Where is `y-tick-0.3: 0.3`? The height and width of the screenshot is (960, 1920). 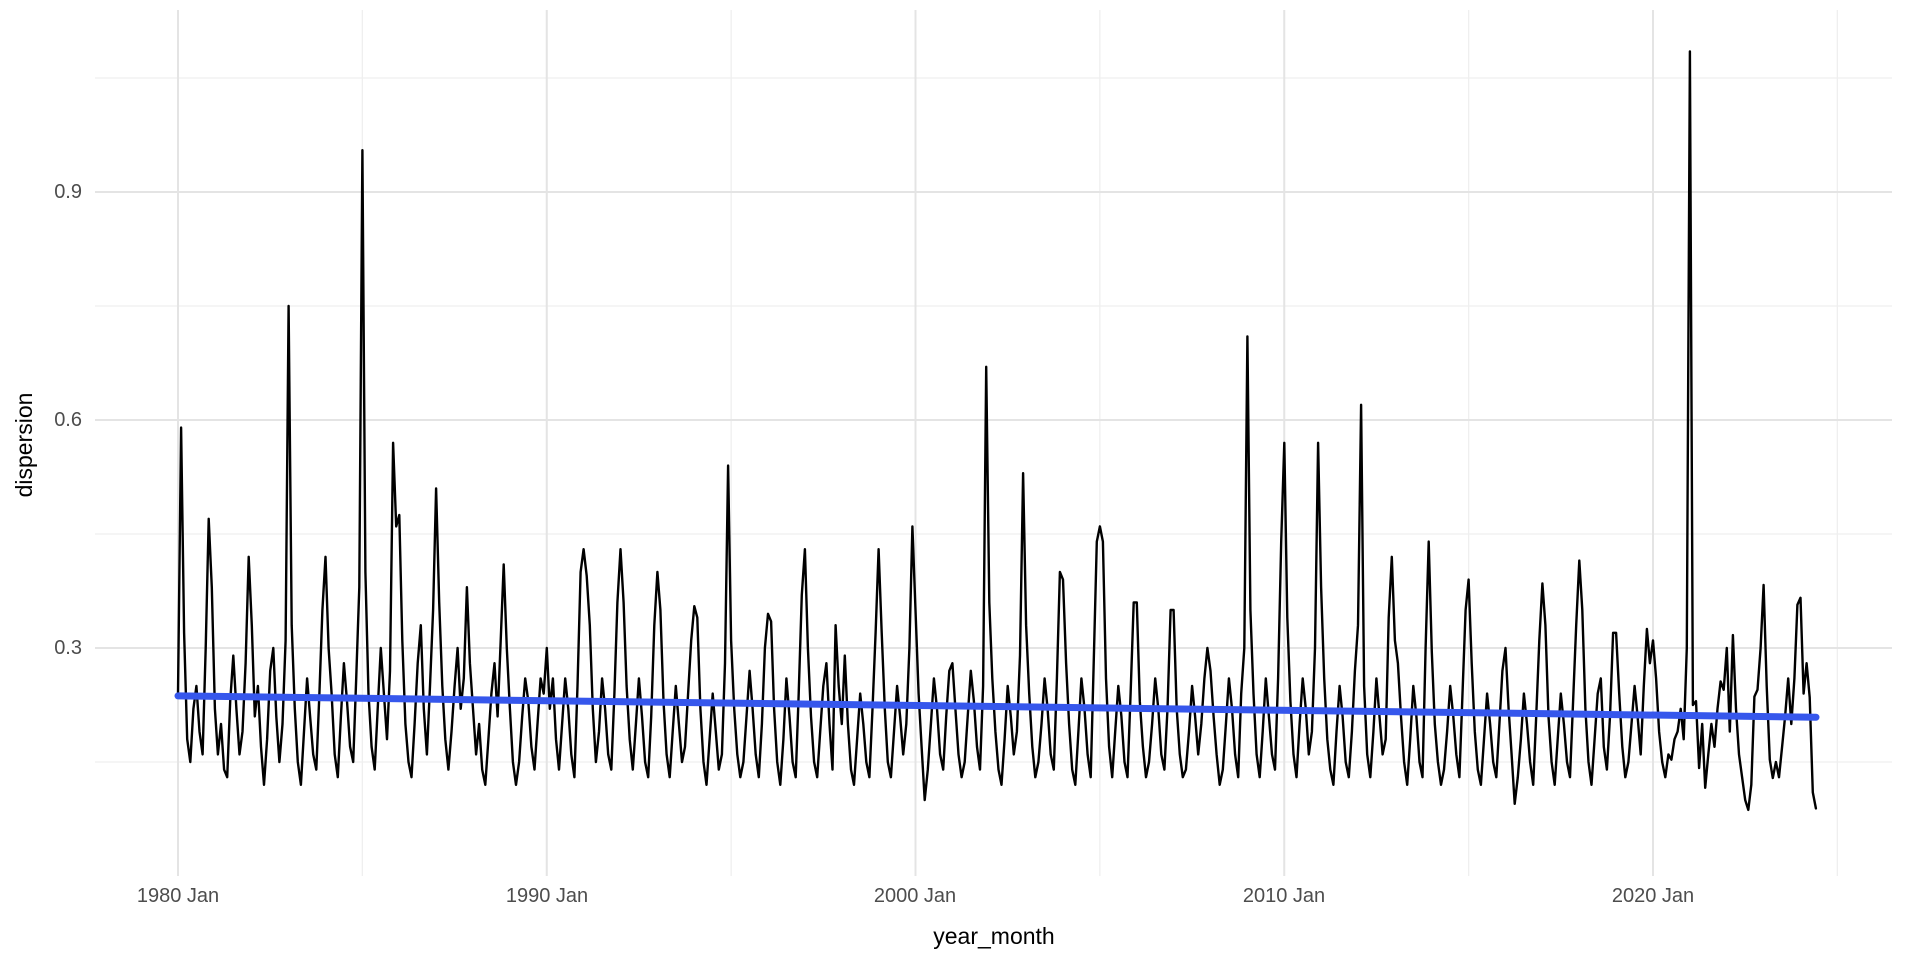 y-tick-0.3: 0.3 is located at coordinates (68, 648).